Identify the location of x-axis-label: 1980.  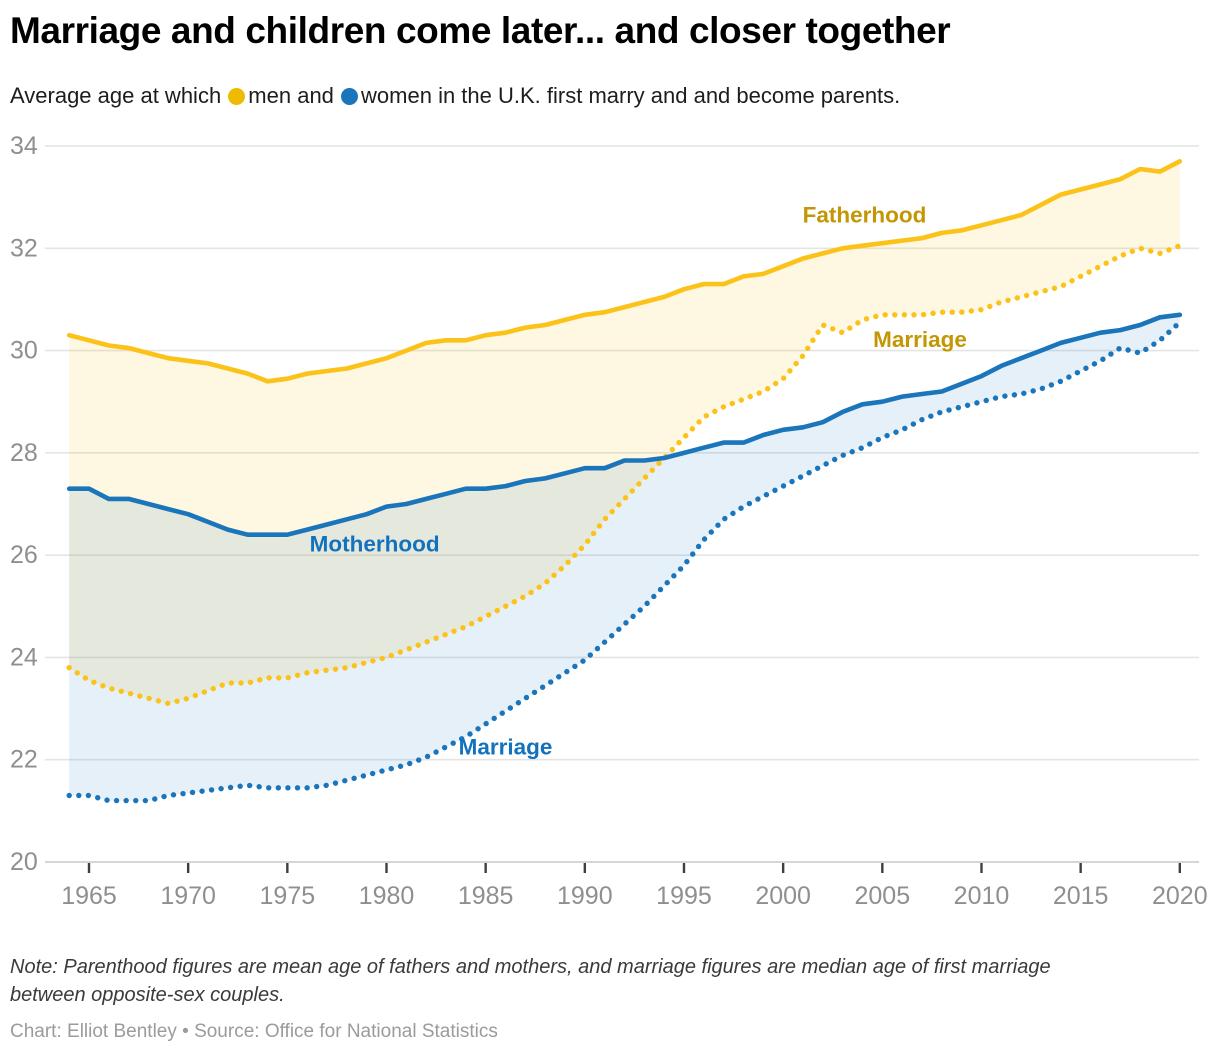
(387, 896).